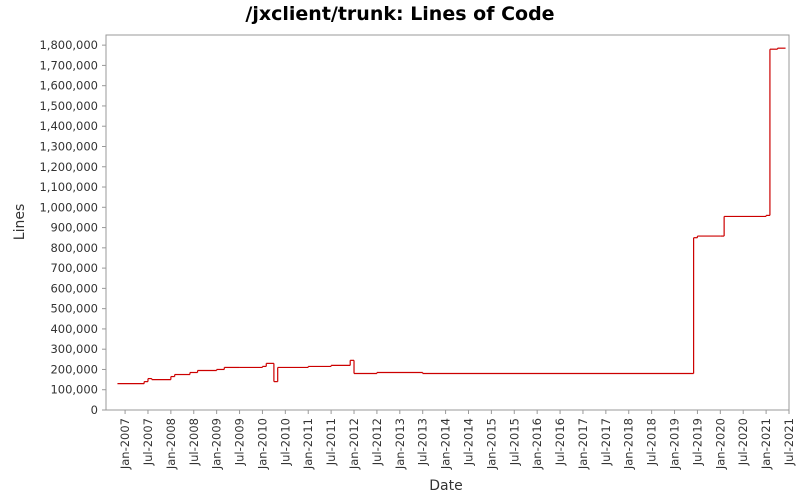 The width and height of the screenshot is (800, 500). Describe the element at coordinates (74, 329) in the screenshot. I see `y-tick-label: 400,000` at that location.